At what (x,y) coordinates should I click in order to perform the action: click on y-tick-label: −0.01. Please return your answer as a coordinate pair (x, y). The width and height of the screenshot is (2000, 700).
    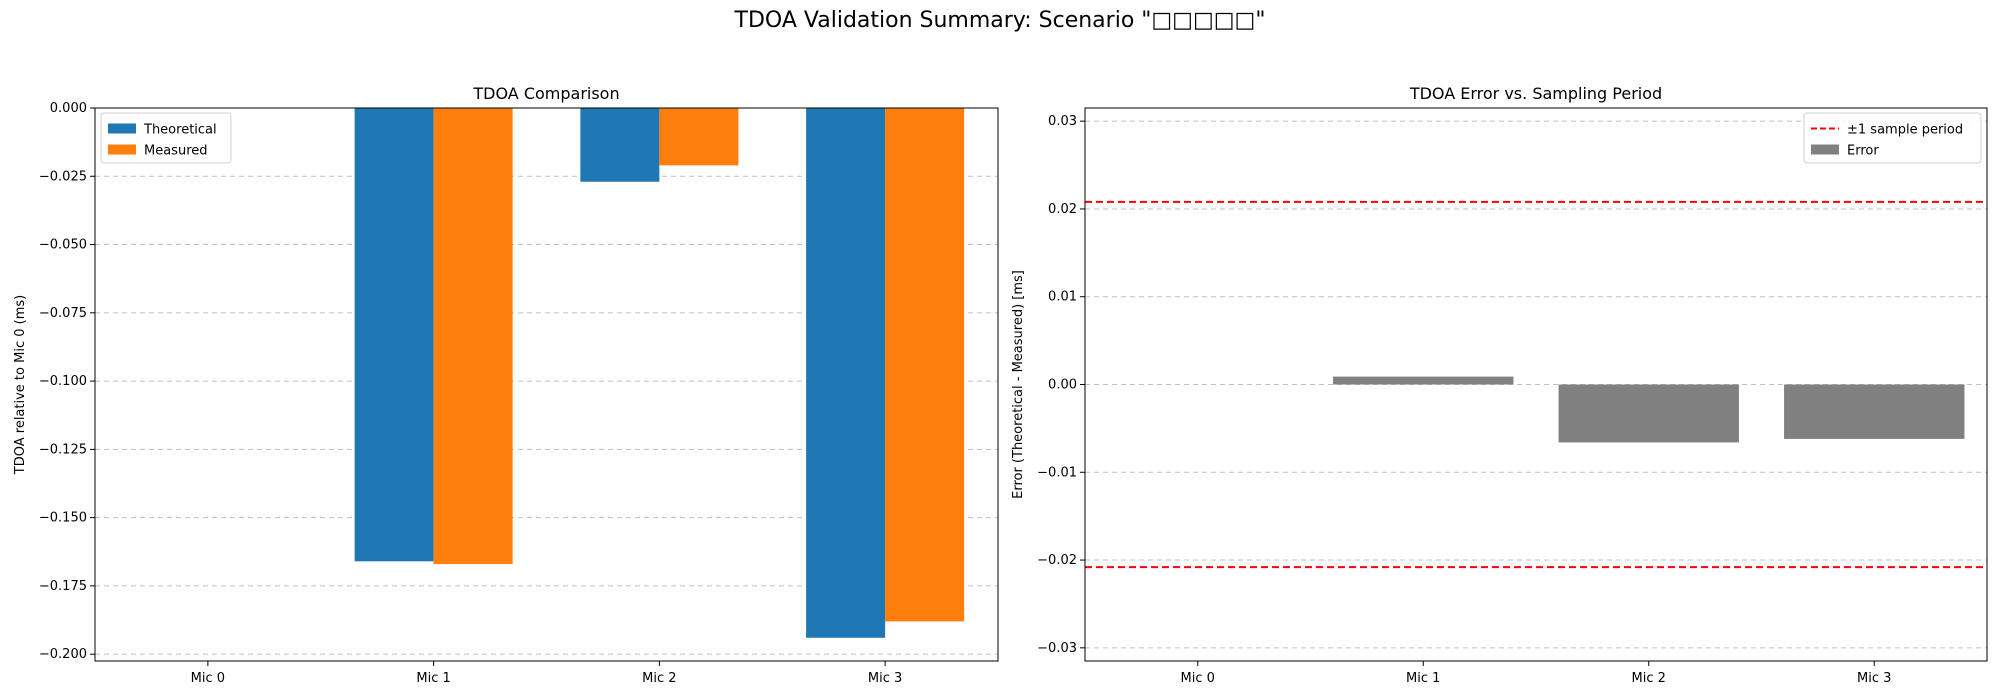
    Looking at the image, I should click on (1057, 472).